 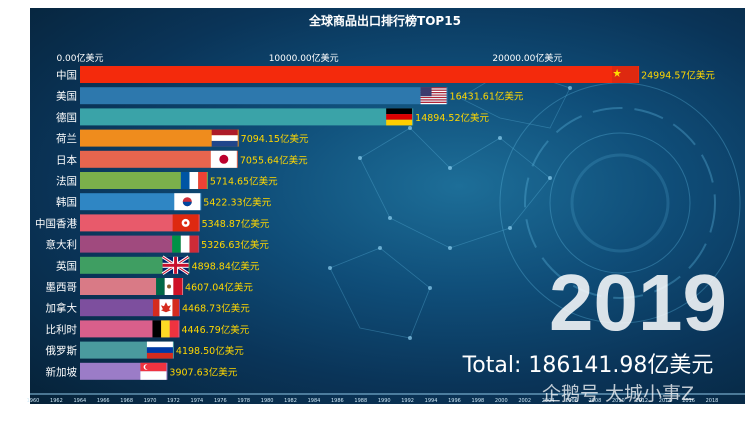 I want to click on timeline-tick-label: 2014, so click(x=665, y=401).